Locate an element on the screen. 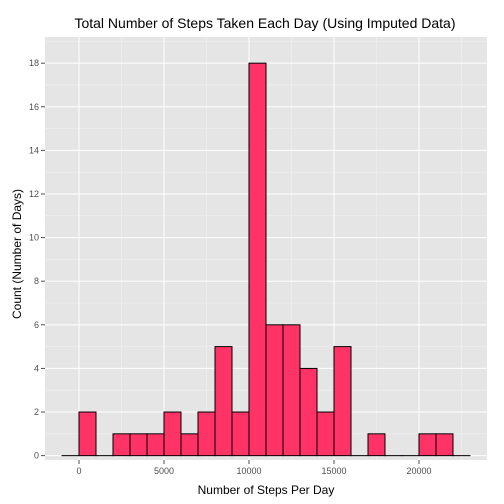 The width and height of the screenshot is (504, 504). y-tick-label: 16 is located at coordinates (34, 107).